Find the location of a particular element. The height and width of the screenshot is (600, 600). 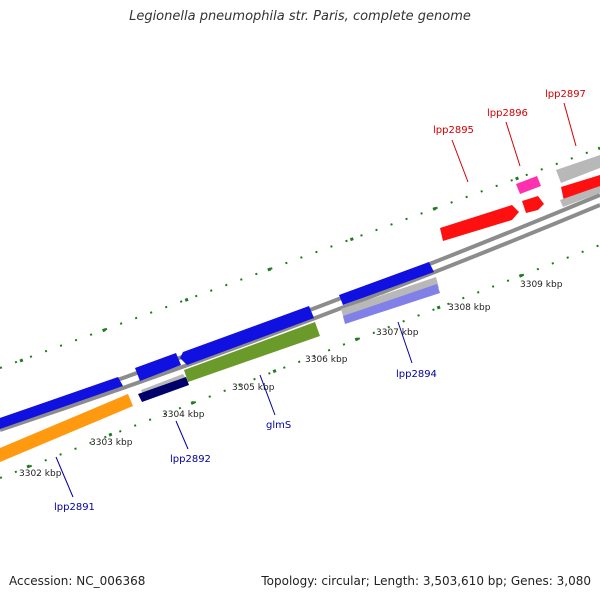

gene-label-glmS: glmS is located at coordinates (278, 425).